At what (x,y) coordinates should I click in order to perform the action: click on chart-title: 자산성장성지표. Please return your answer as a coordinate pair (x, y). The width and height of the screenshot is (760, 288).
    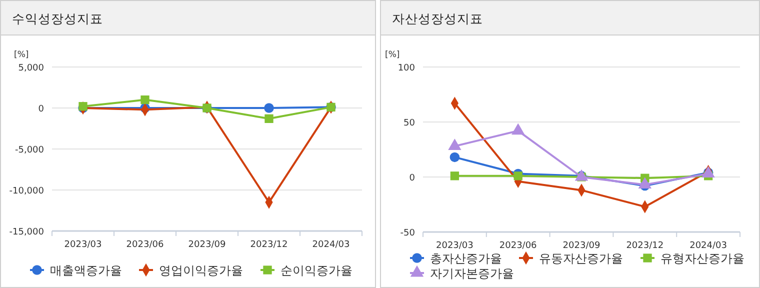
    Looking at the image, I should click on (437, 18).